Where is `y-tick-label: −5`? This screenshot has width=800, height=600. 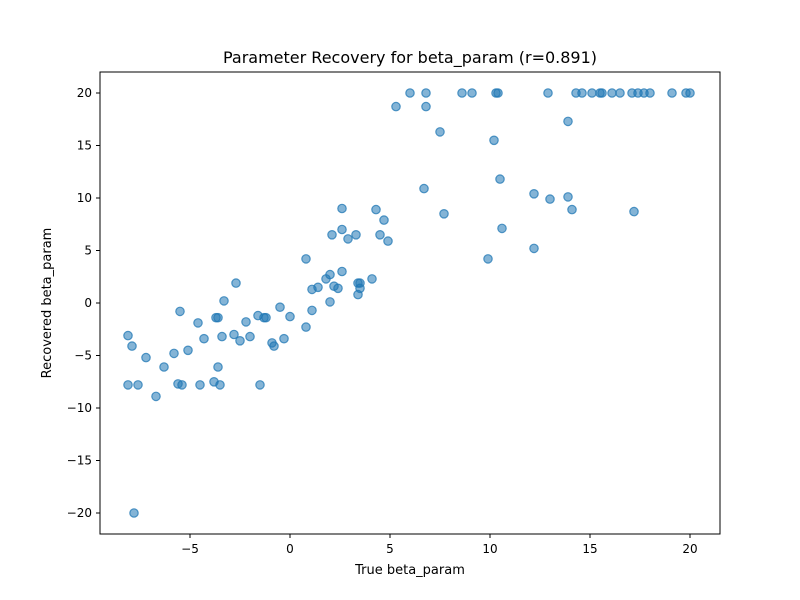
y-tick-label: −5 is located at coordinates (83, 356).